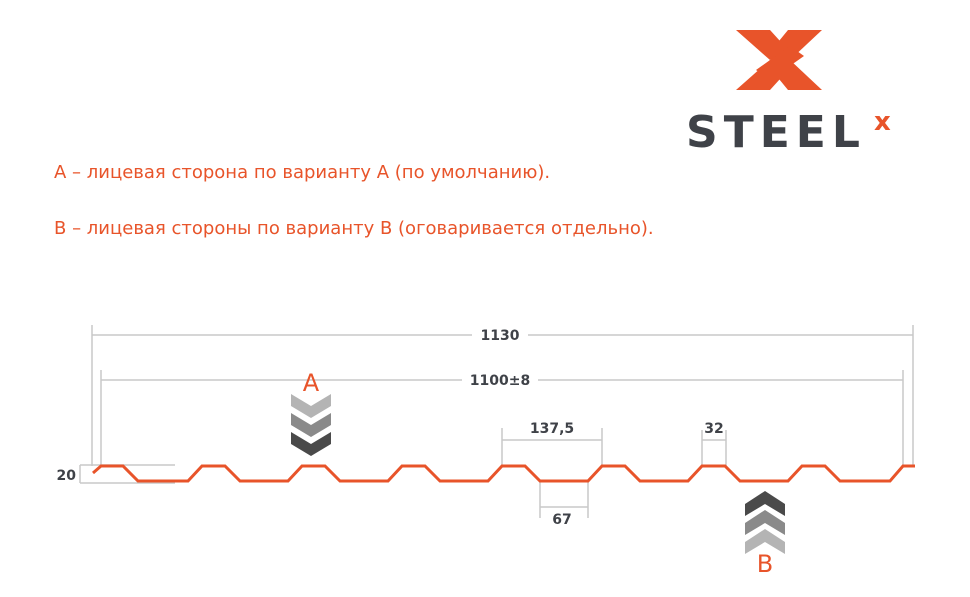 The width and height of the screenshot is (970, 597). What do you see at coordinates (788, 94) in the screenshot?
I see `steelx-logo: STEEL x` at bounding box center [788, 94].